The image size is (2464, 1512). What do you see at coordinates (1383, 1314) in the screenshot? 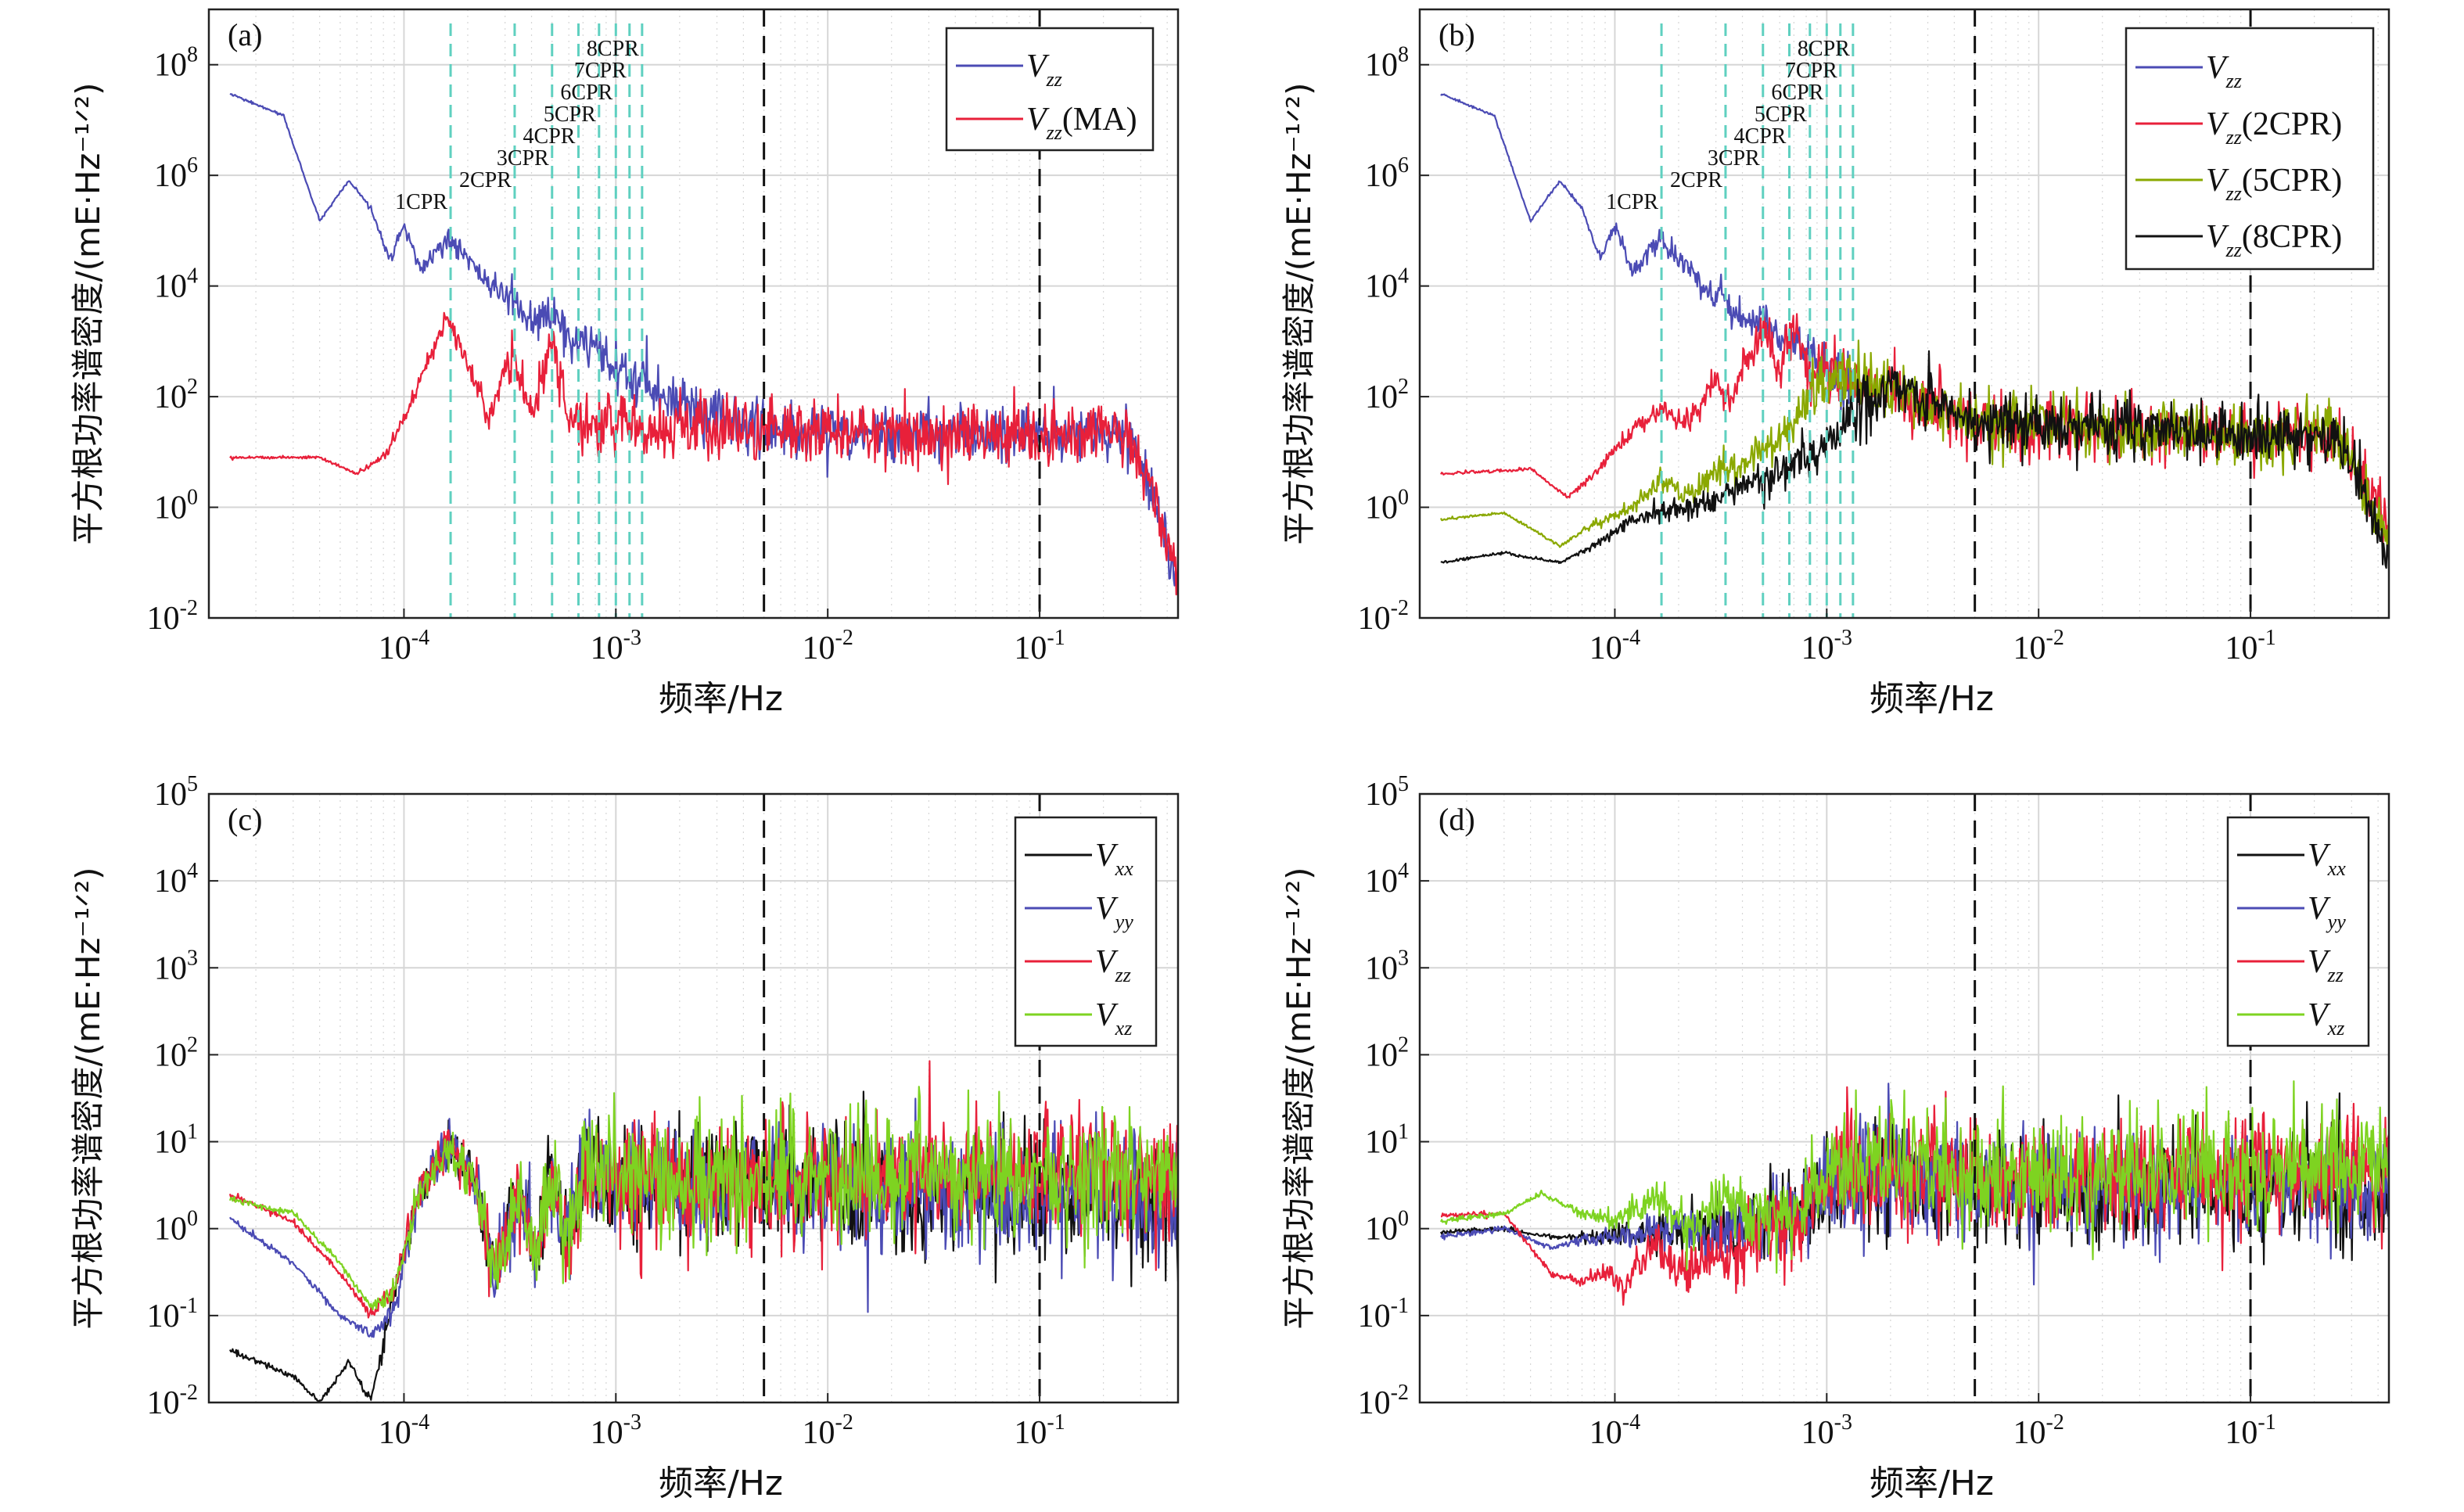
I see `y-tick-label: 10⁻¹` at bounding box center [1383, 1314].